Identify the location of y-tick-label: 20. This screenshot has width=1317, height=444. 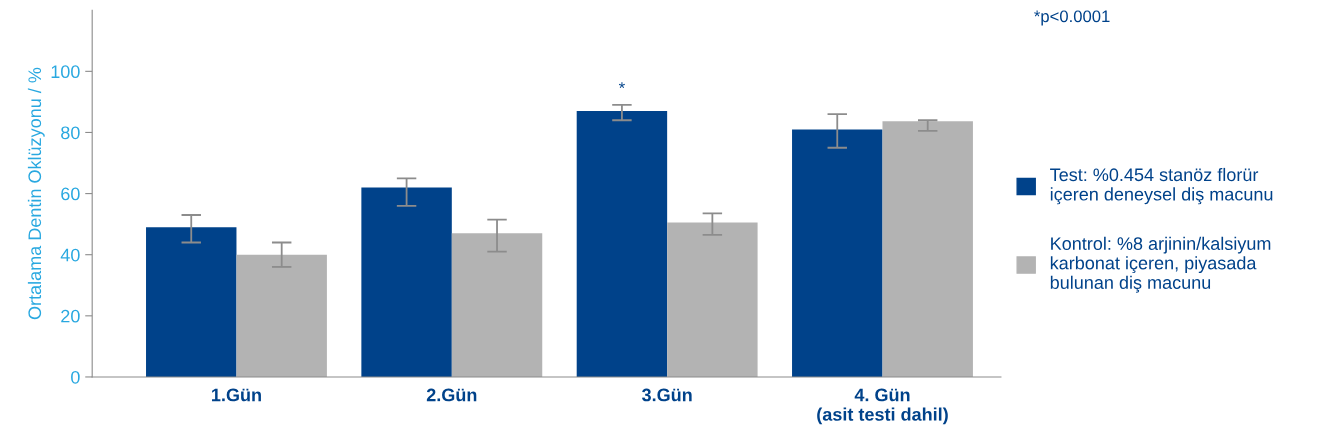
(70, 316).